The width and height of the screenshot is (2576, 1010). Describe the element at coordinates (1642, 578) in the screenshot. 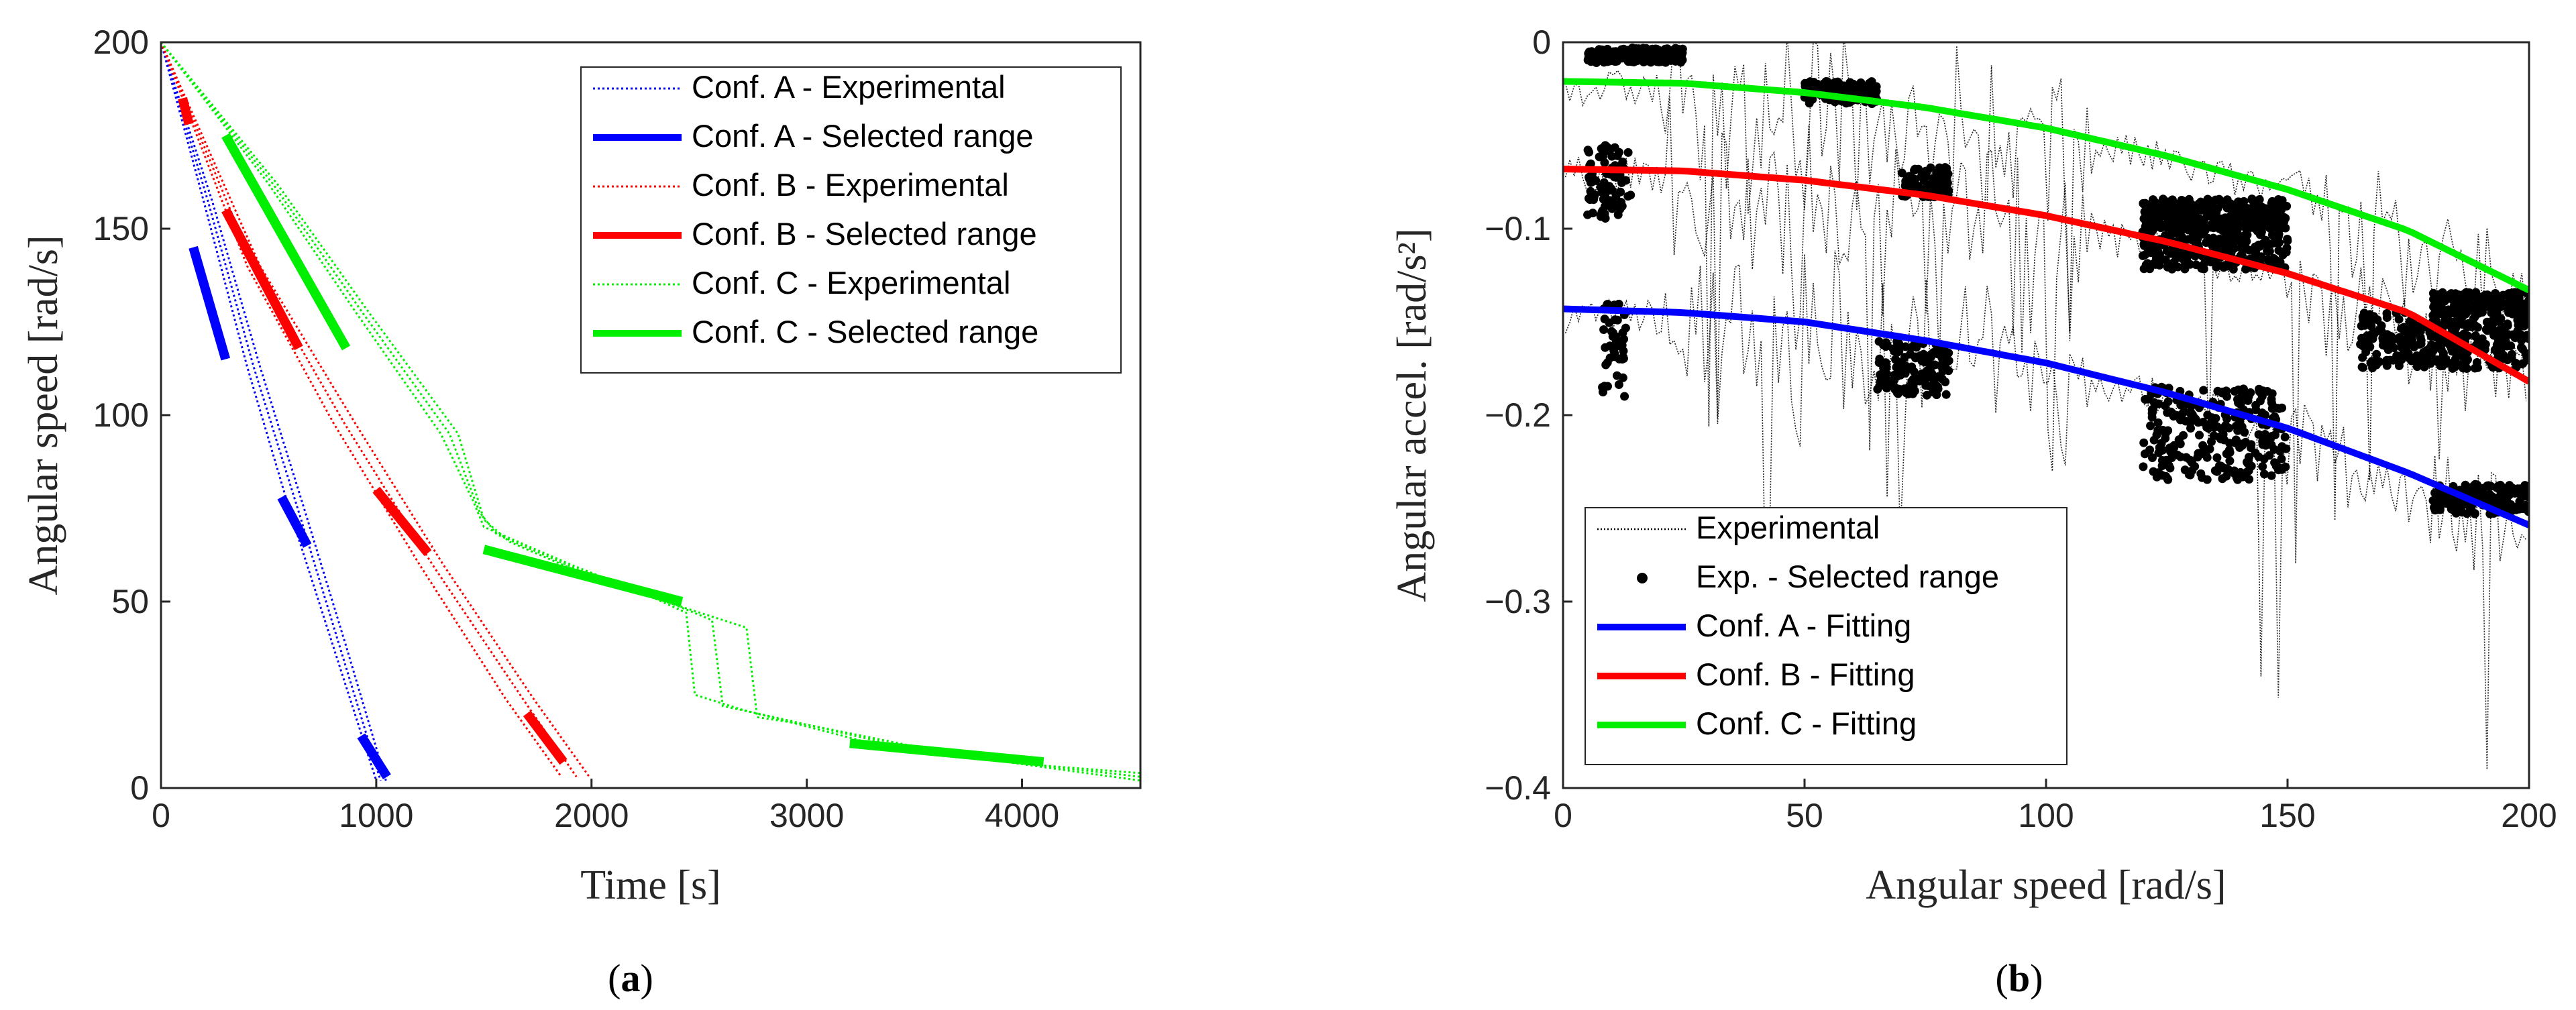

I see `legend-swatch` at that location.